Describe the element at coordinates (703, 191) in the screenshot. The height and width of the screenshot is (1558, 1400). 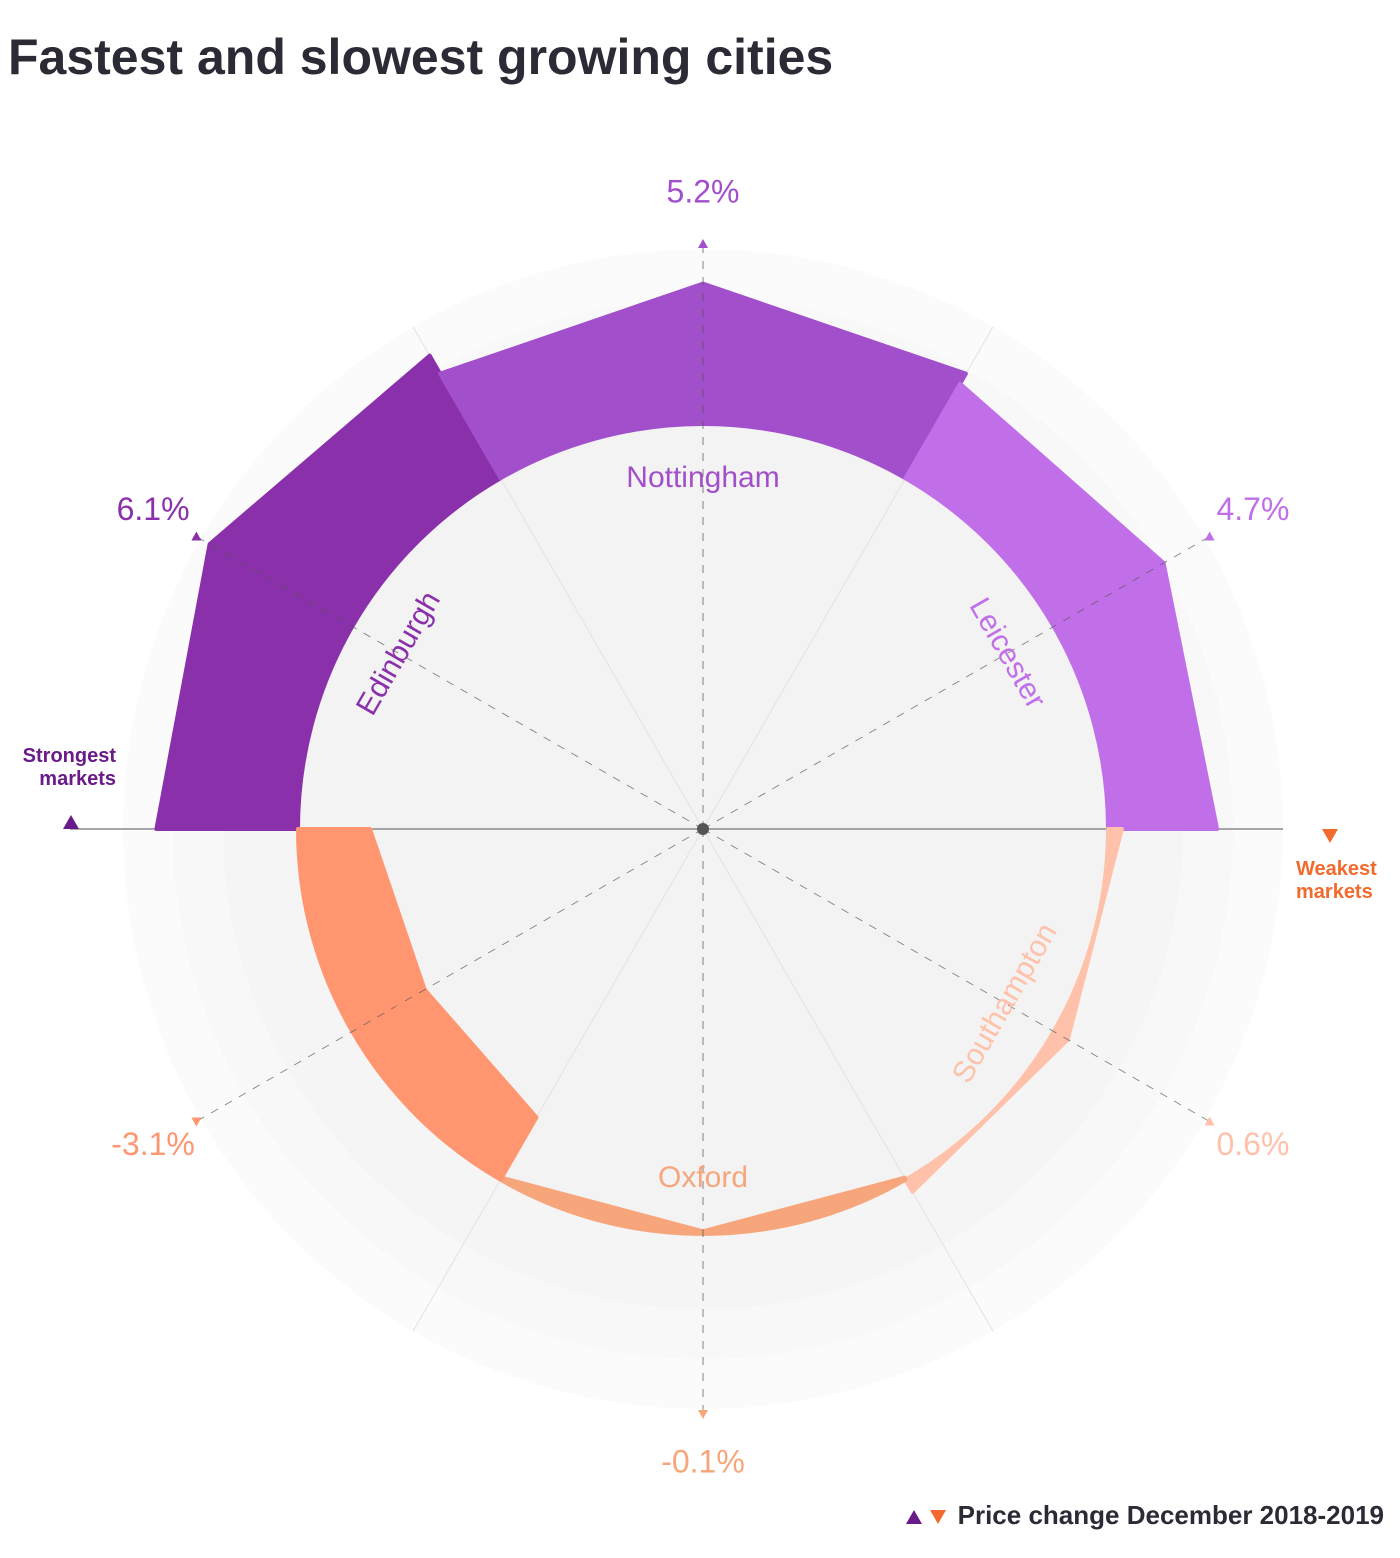
I see `value-label: 5.2%` at that location.